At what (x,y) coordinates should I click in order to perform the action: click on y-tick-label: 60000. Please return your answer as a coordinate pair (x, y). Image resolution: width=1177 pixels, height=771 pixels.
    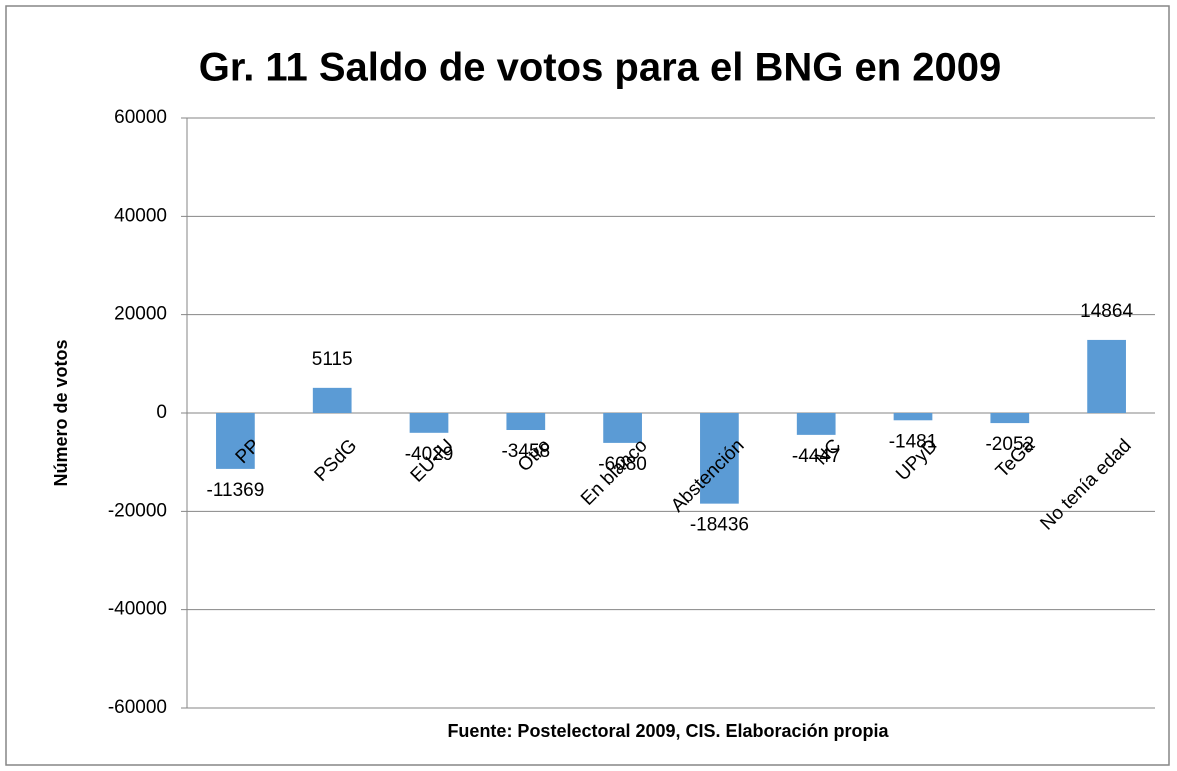
    Looking at the image, I should click on (140, 117).